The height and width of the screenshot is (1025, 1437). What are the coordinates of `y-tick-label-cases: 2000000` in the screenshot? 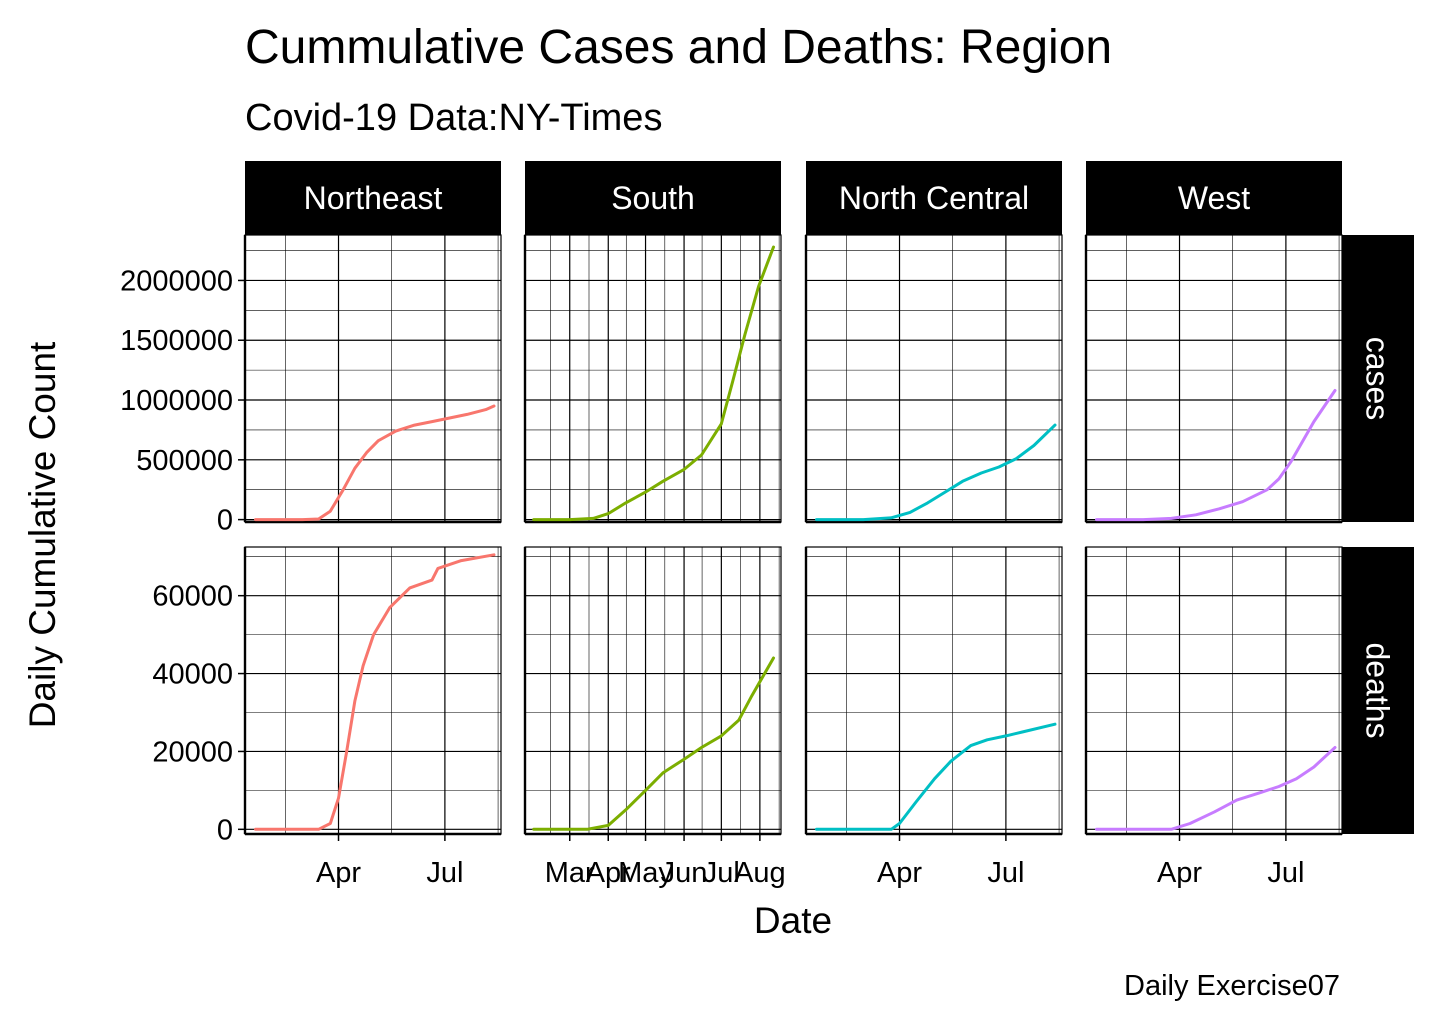 It's located at (176, 281).